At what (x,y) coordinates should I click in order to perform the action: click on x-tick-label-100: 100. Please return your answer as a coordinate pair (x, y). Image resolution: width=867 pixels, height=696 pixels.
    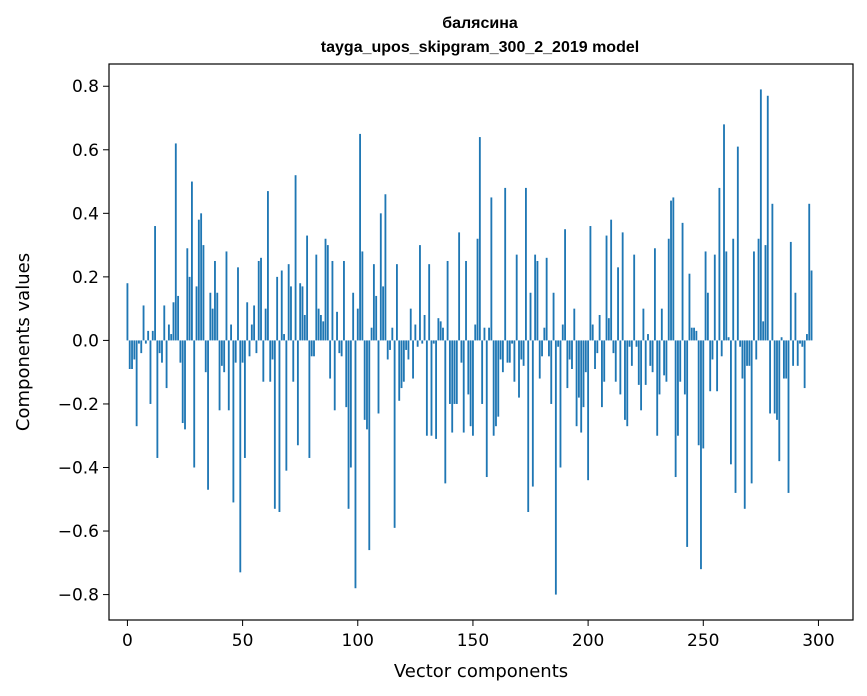
    Looking at the image, I should click on (358, 641).